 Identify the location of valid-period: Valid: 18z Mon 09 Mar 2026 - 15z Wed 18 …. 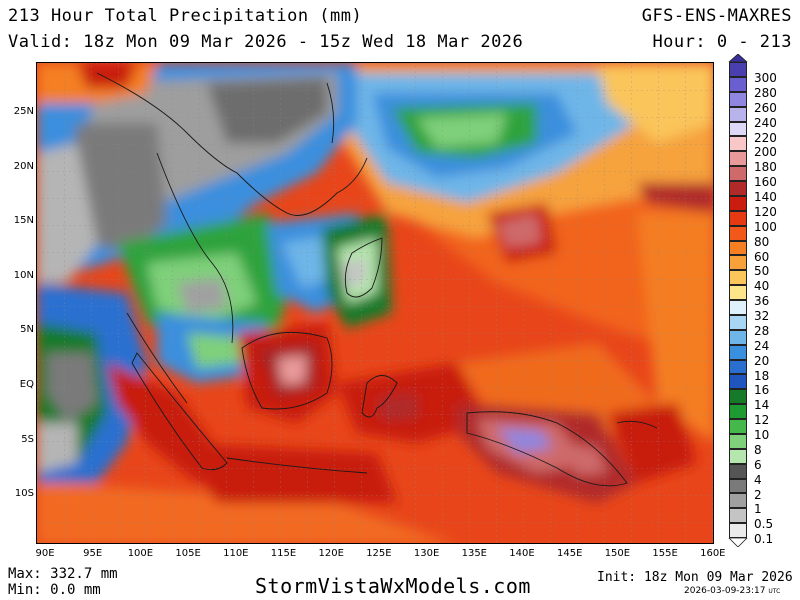
(266, 42).